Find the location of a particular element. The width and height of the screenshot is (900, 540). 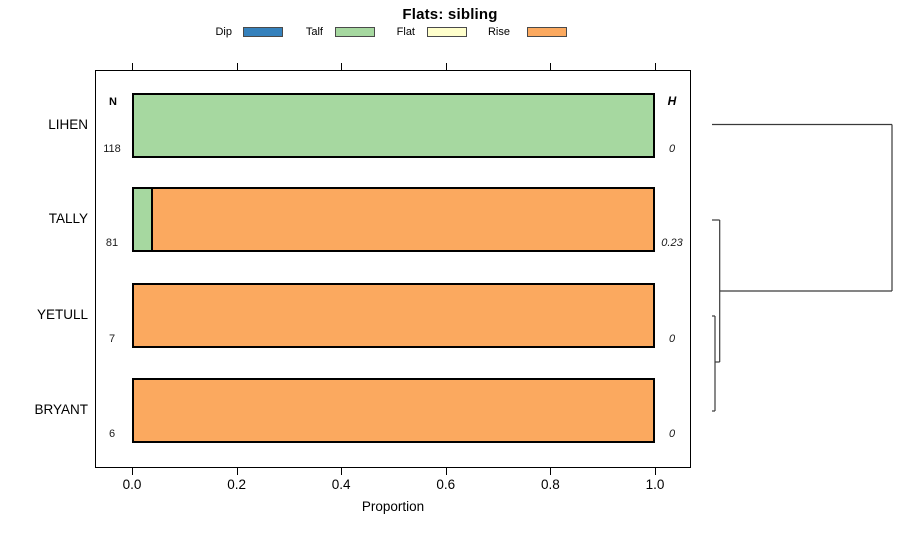

y-axis-label-yetull: YETULL is located at coordinates (62, 315).